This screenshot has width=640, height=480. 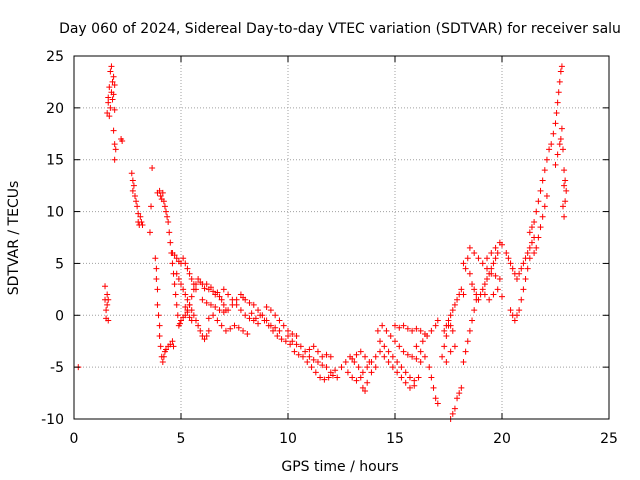 What do you see at coordinates (59, 264) in the screenshot?
I see `y-tick-label: 5` at bounding box center [59, 264].